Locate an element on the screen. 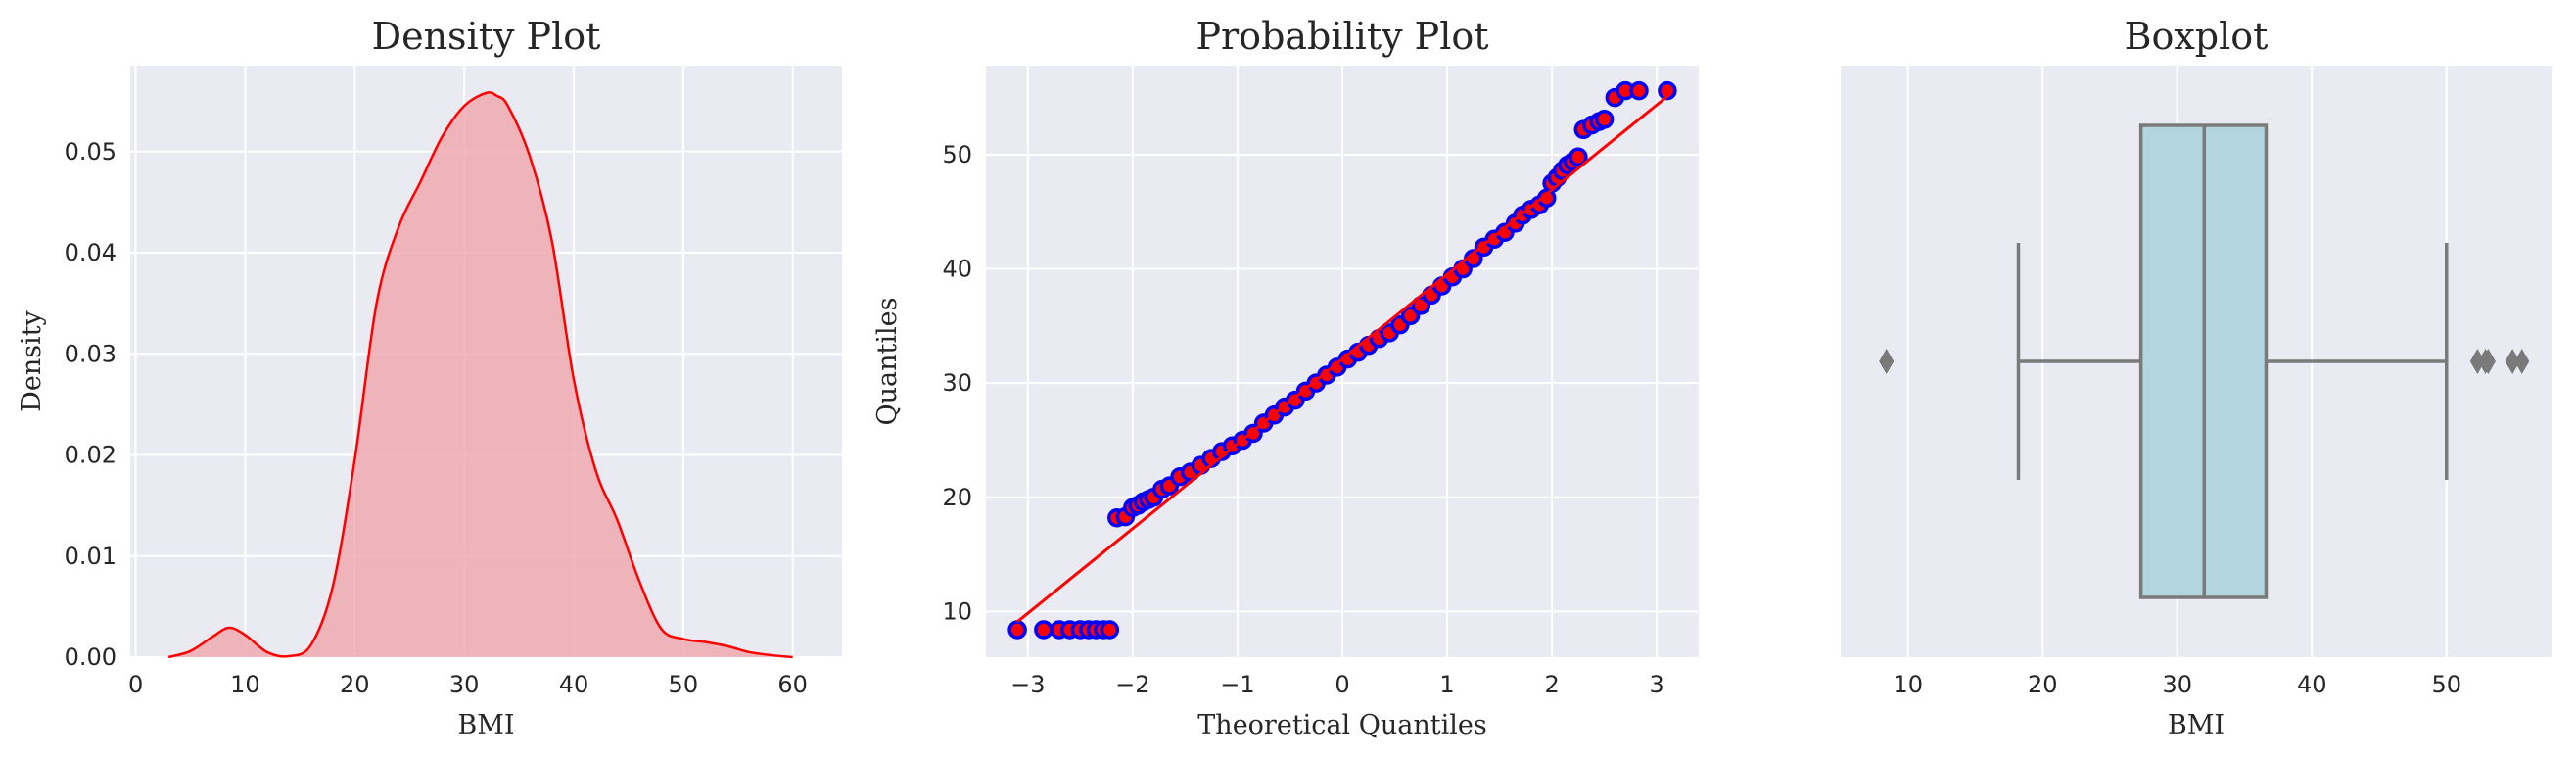 This screenshot has width=2576, height=759. y-tick-label: 0.05 is located at coordinates (91, 152).